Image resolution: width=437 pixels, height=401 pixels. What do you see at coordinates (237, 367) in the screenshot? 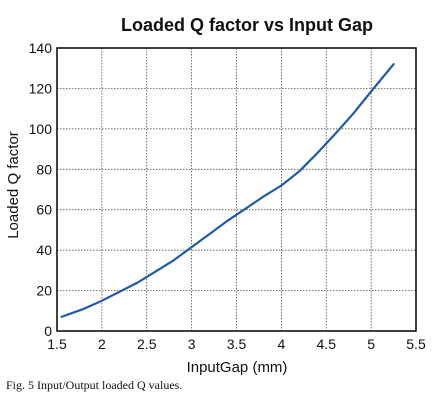
I see `x-axis-label: InputGap (mm)` at bounding box center [237, 367].